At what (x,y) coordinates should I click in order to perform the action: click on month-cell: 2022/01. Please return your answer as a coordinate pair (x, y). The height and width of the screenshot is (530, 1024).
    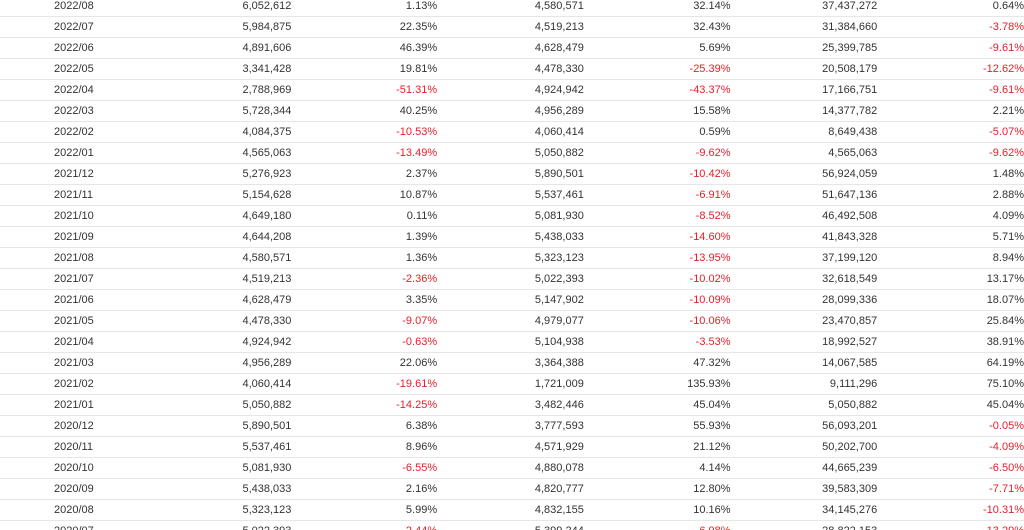
    Looking at the image, I should click on (90, 153).